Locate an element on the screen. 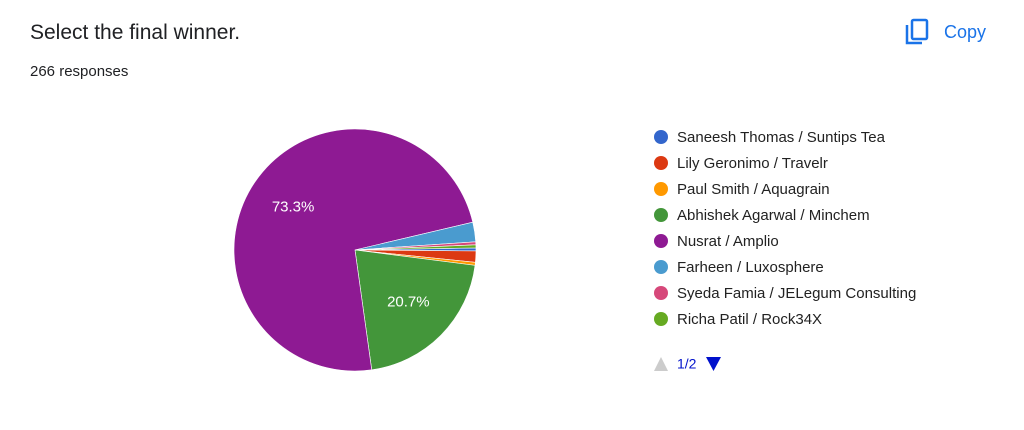  legend-label: Richa Patil / Rock34X is located at coordinates (749, 319).